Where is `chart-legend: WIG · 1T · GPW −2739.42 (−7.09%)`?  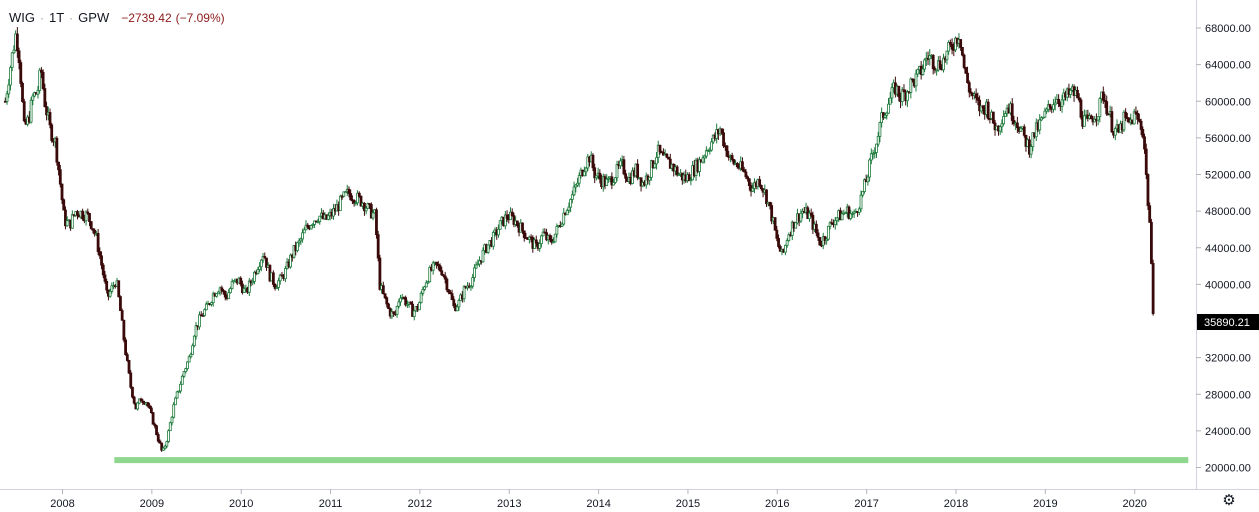
chart-legend: WIG · 1T · GPW −2739.42 (−7.09%) is located at coordinates (117, 17).